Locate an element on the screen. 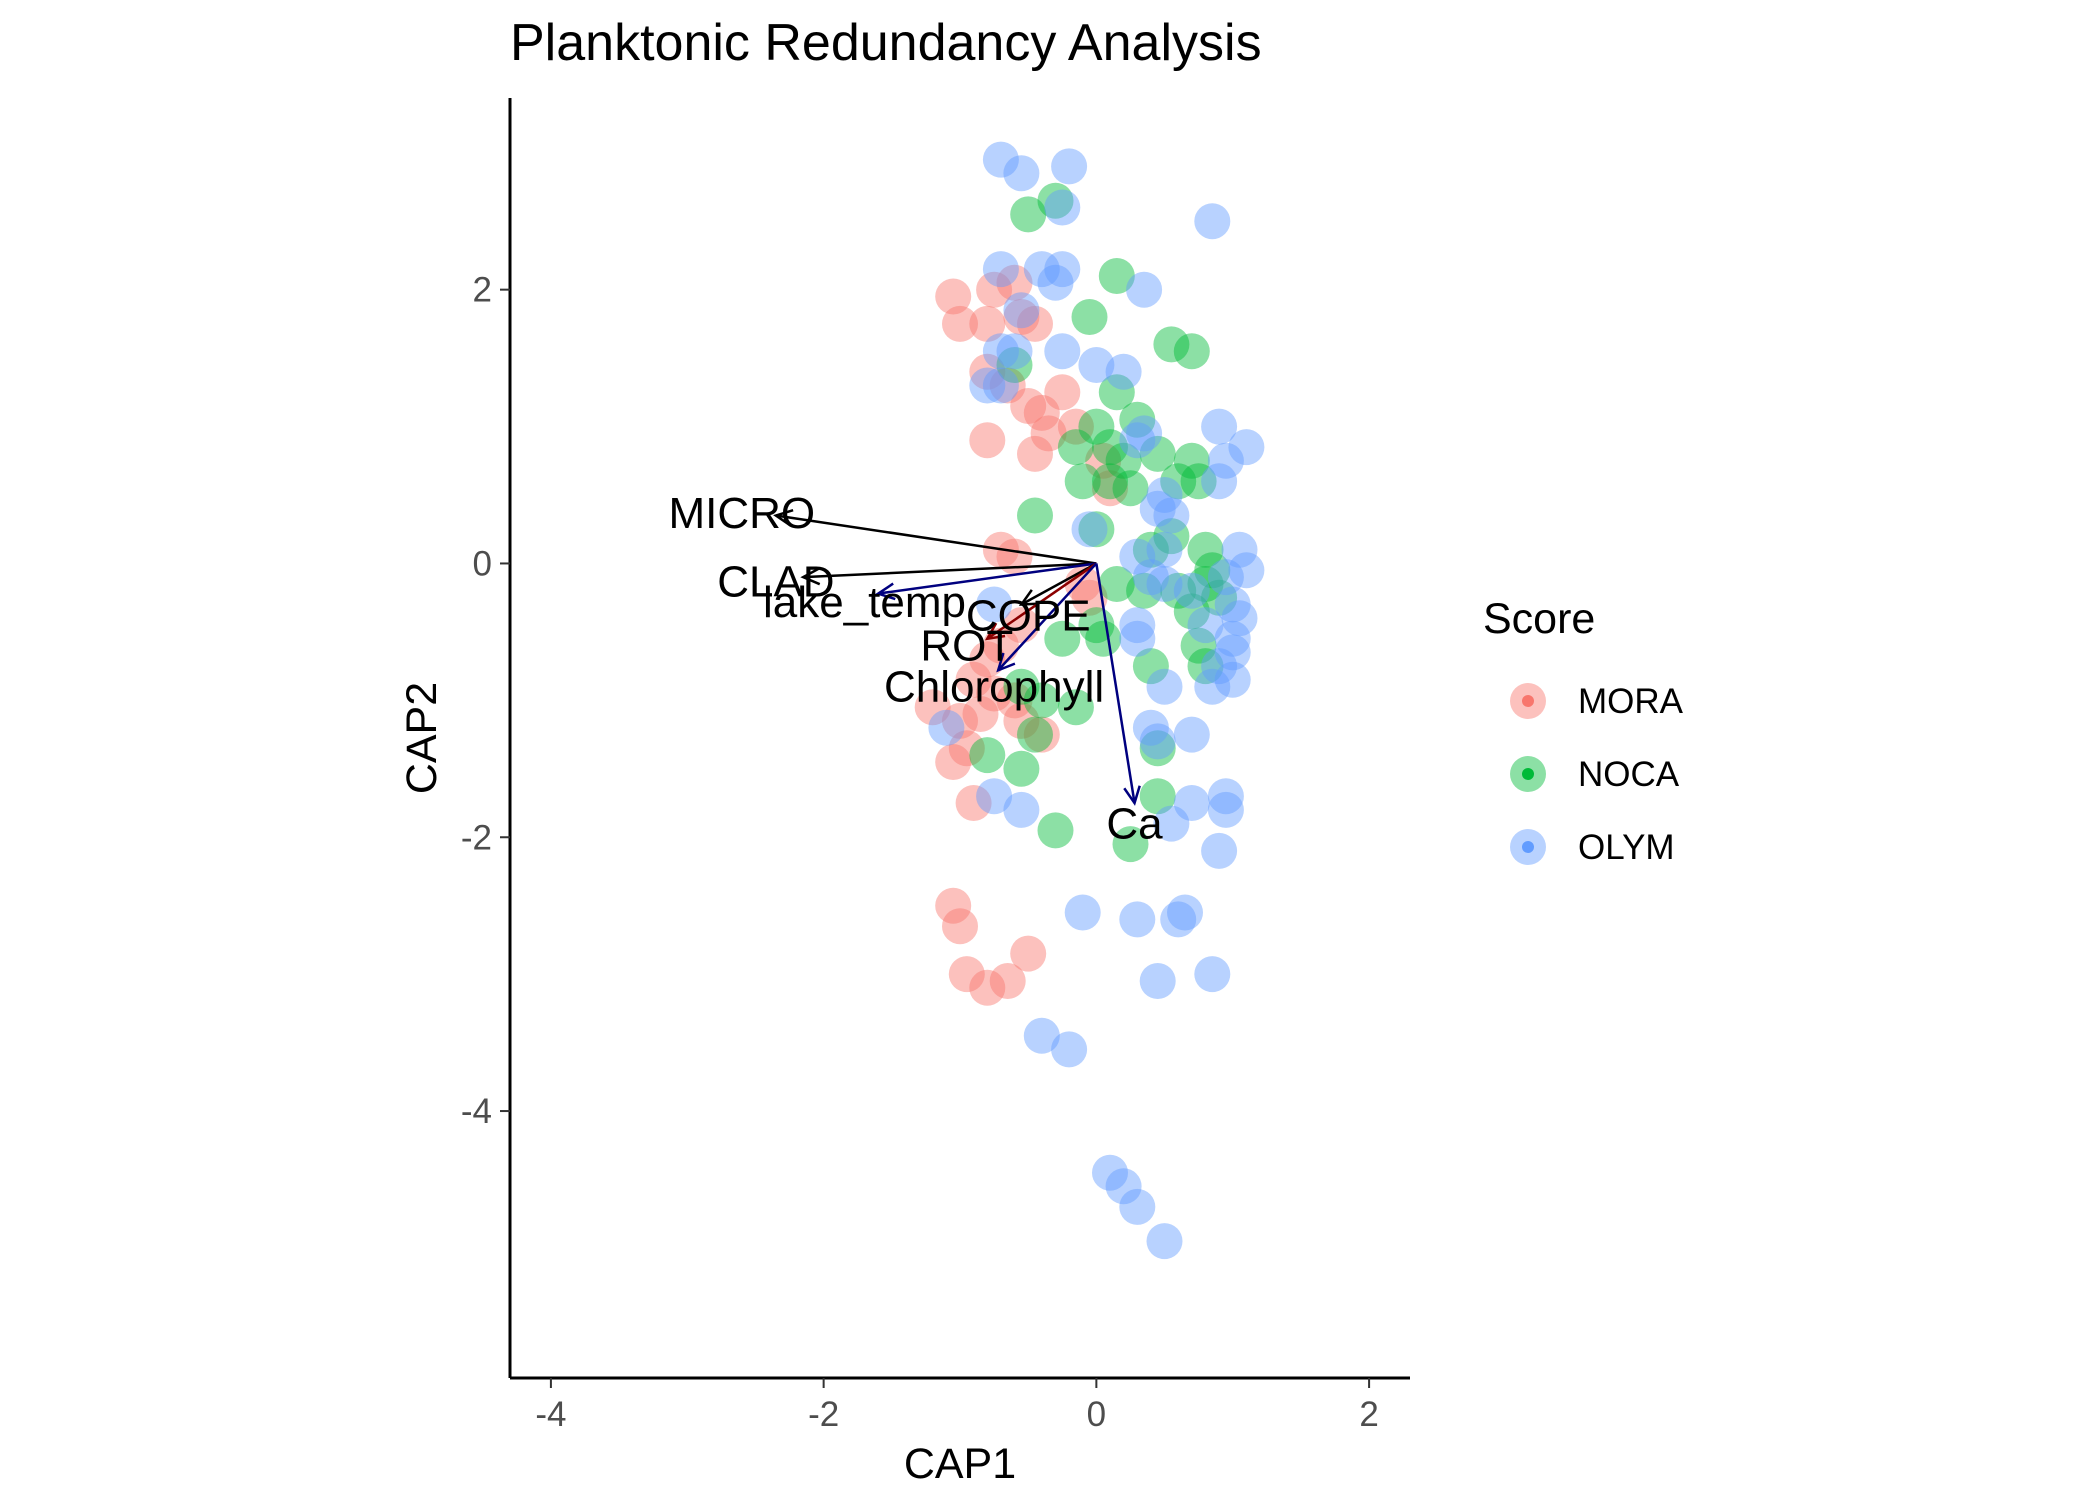  series-olym is located at coordinates (1096, 700).